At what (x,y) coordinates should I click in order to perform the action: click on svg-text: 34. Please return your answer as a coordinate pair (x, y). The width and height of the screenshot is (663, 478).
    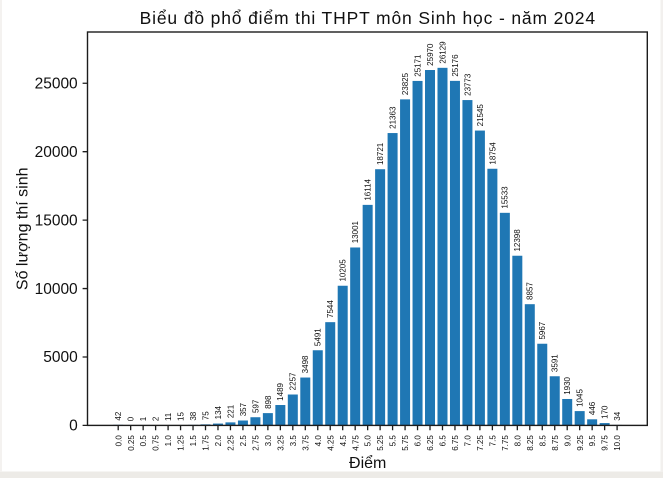
    Looking at the image, I should click on (617, 415).